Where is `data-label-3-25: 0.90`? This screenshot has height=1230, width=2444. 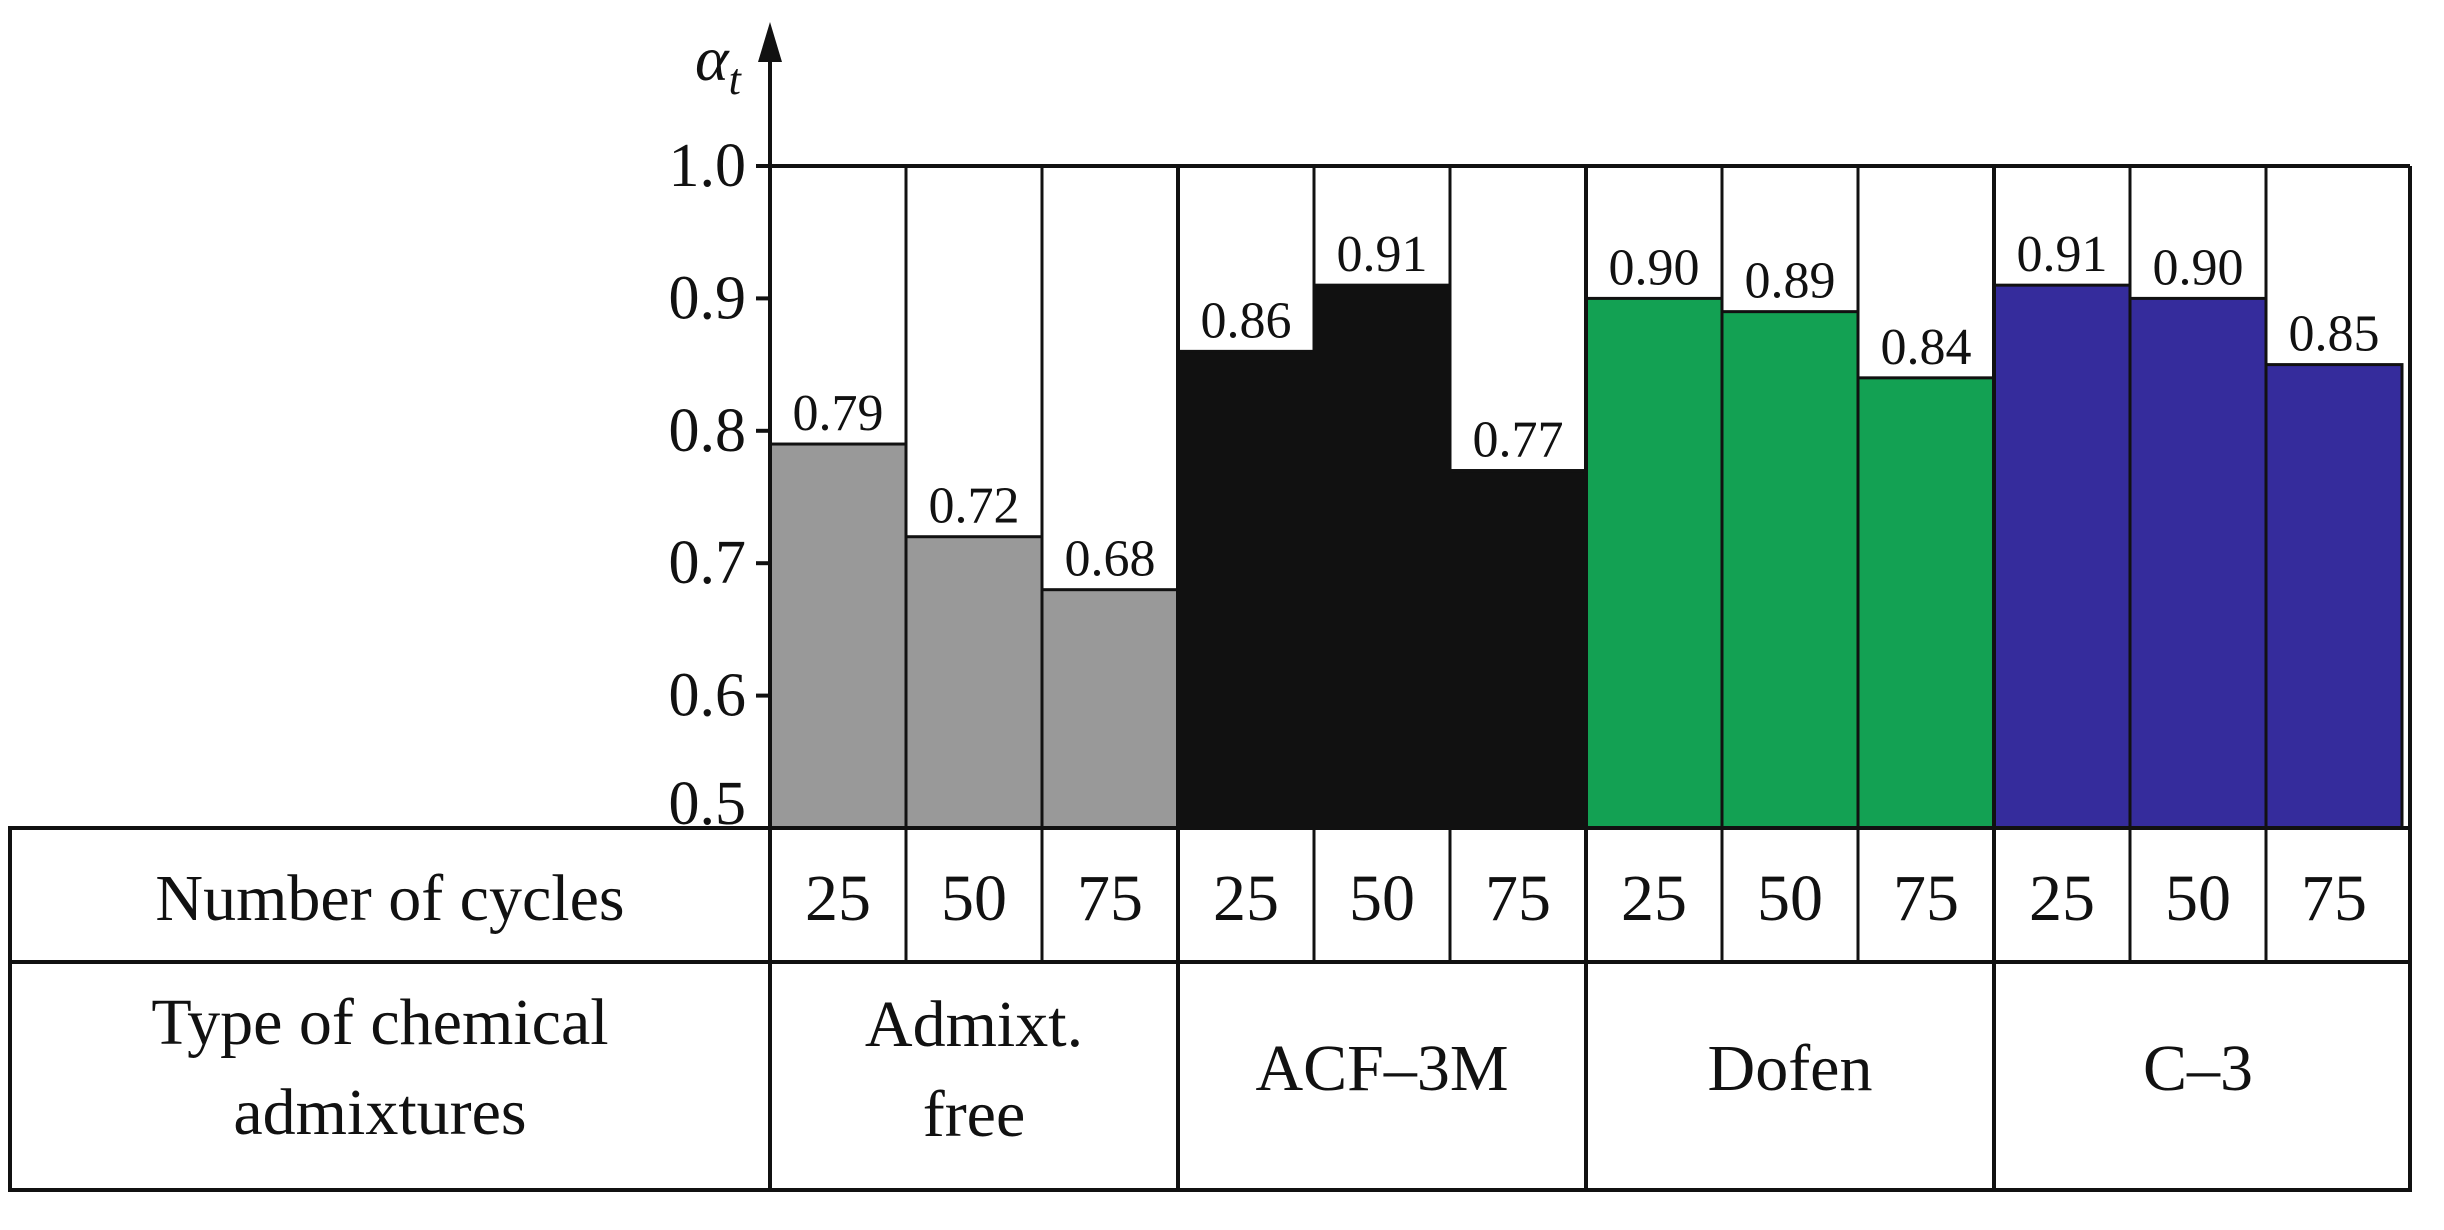
data-label-3-25: 0.90 is located at coordinates (1654, 267).